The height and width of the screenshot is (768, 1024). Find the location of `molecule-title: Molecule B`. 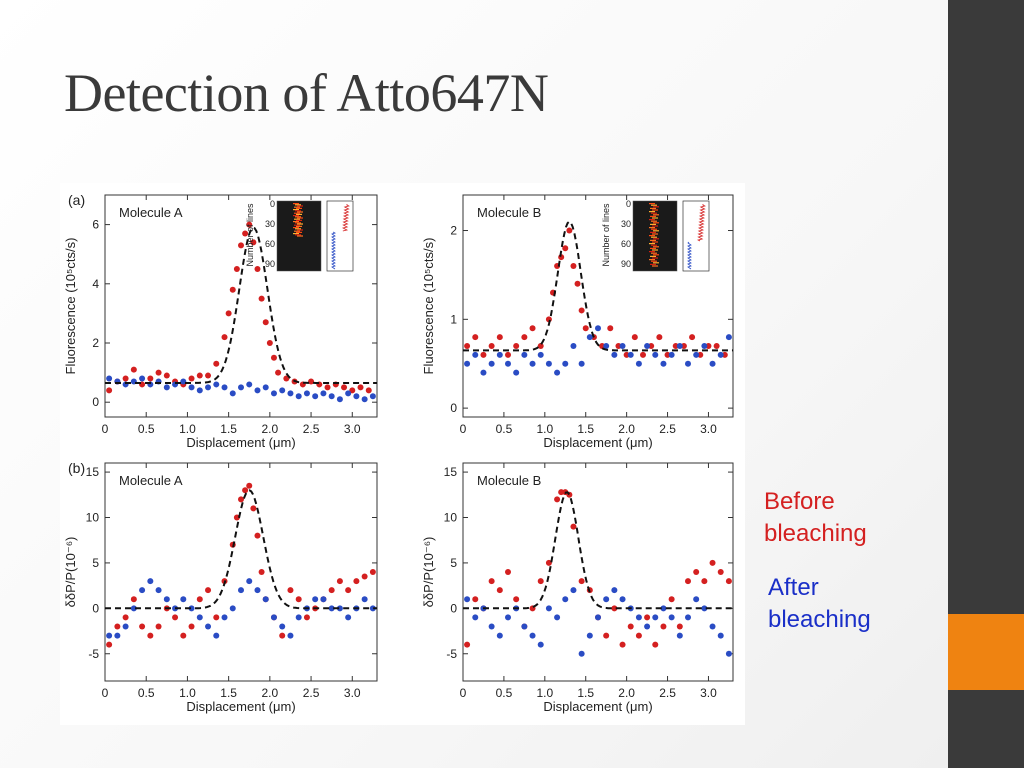

molecule-title: Molecule B is located at coordinates (509, 480).